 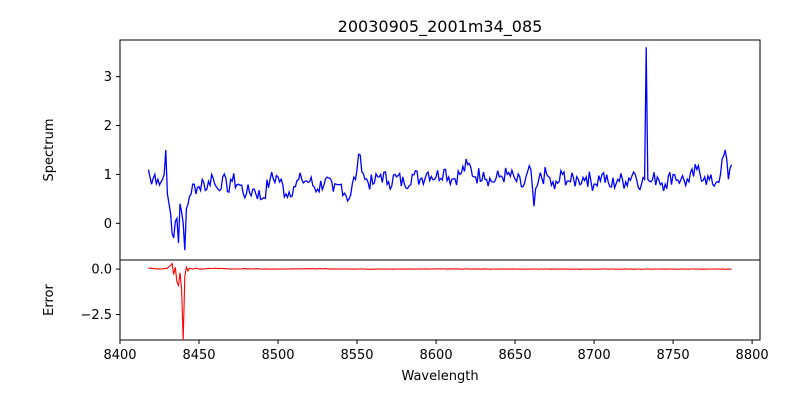 I want to click on error-line, so click(x=440, y=301).